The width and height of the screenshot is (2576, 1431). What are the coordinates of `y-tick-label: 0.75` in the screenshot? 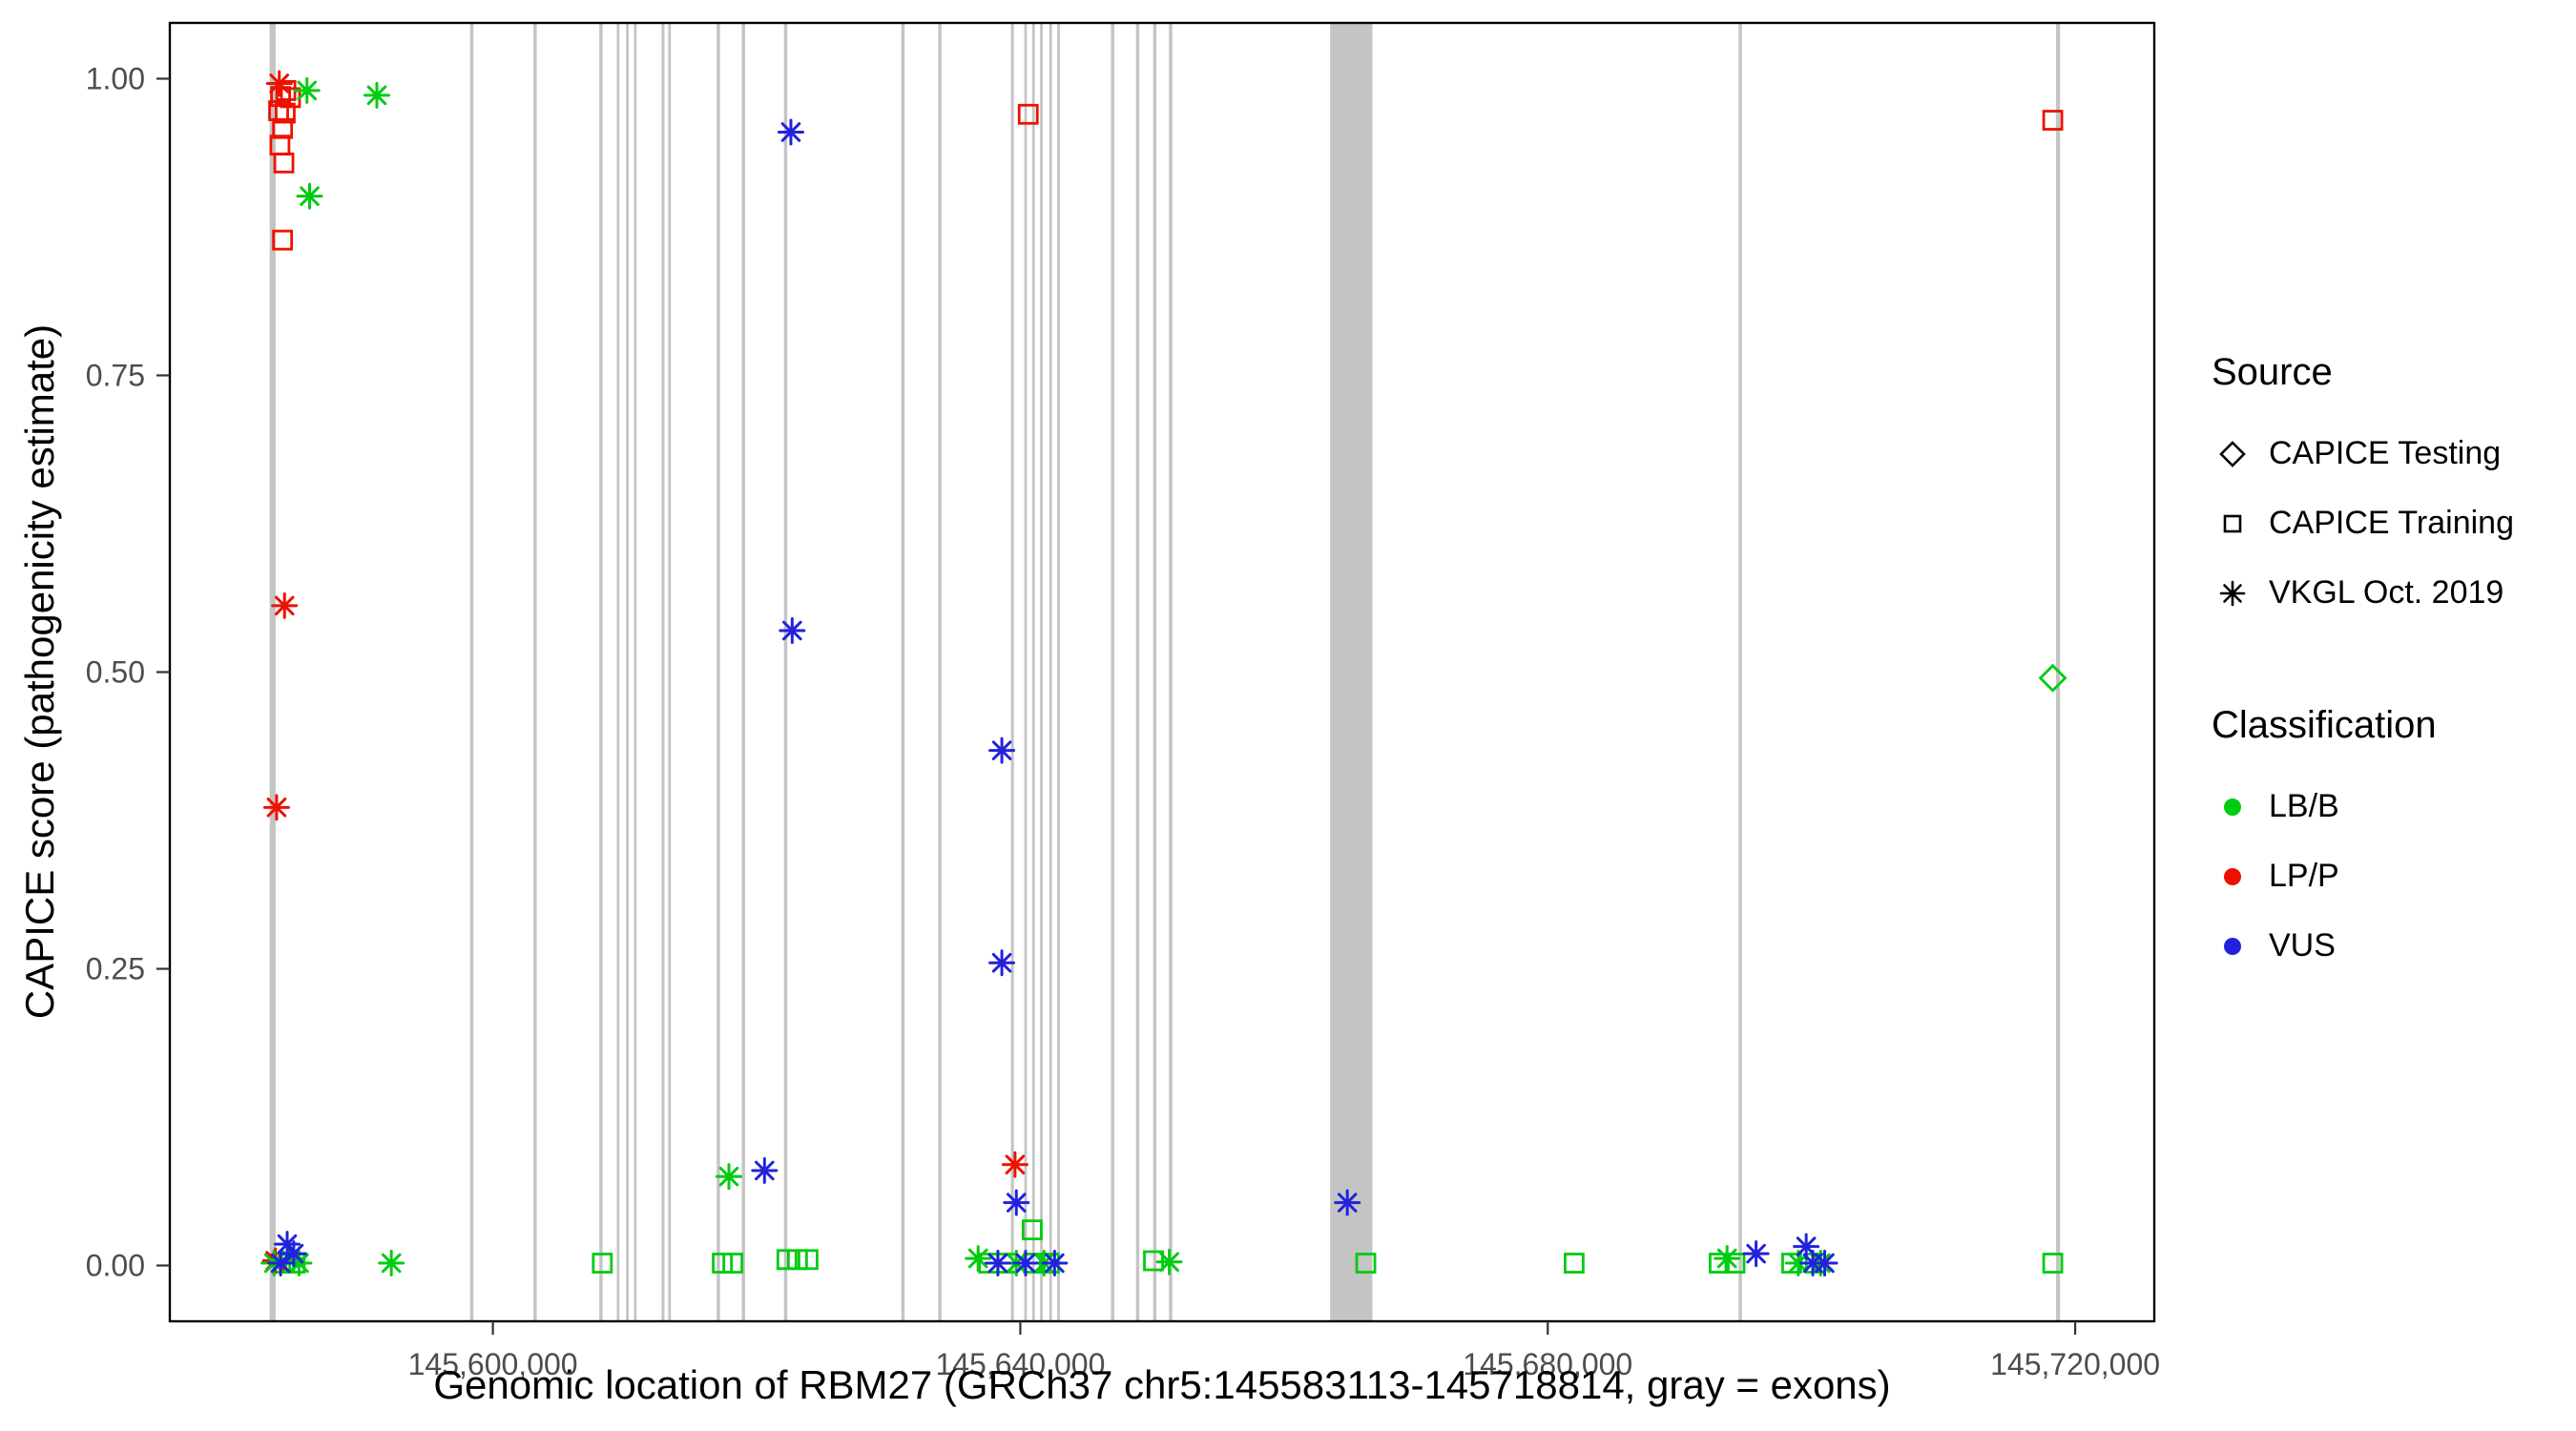 It's located at (115, 375).